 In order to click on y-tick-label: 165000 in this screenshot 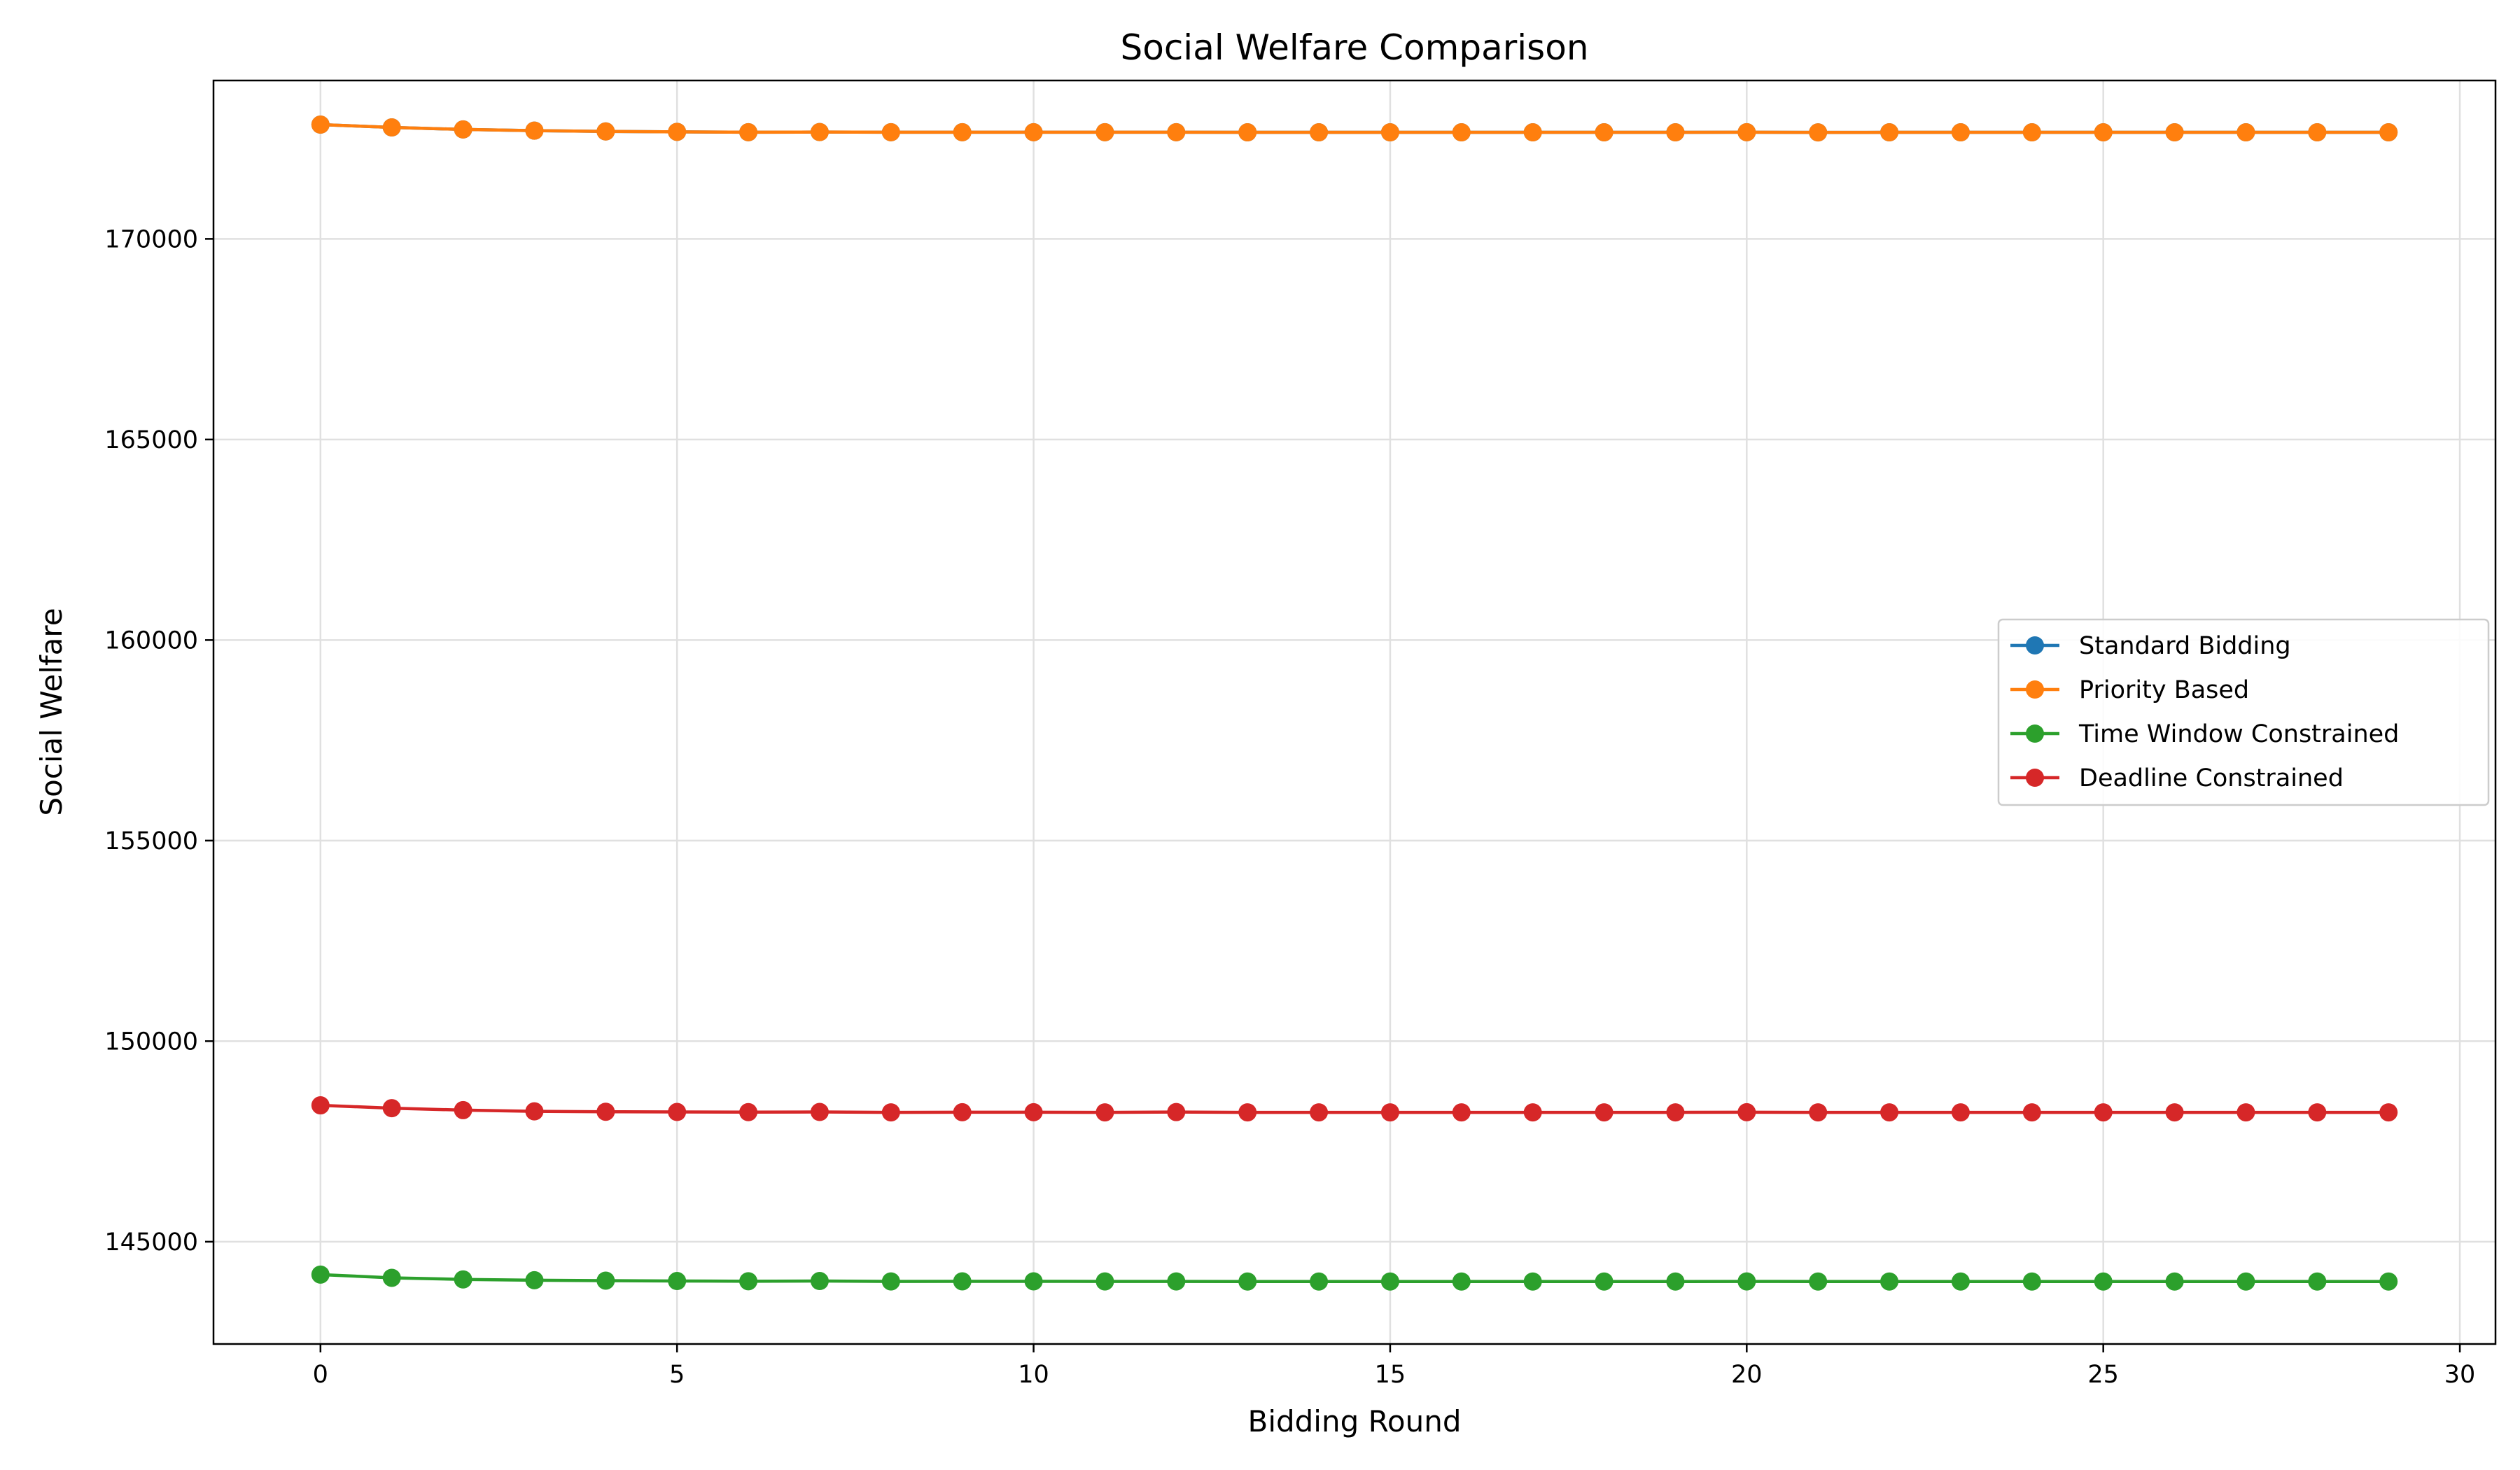, I will do `click(151, 440)`.